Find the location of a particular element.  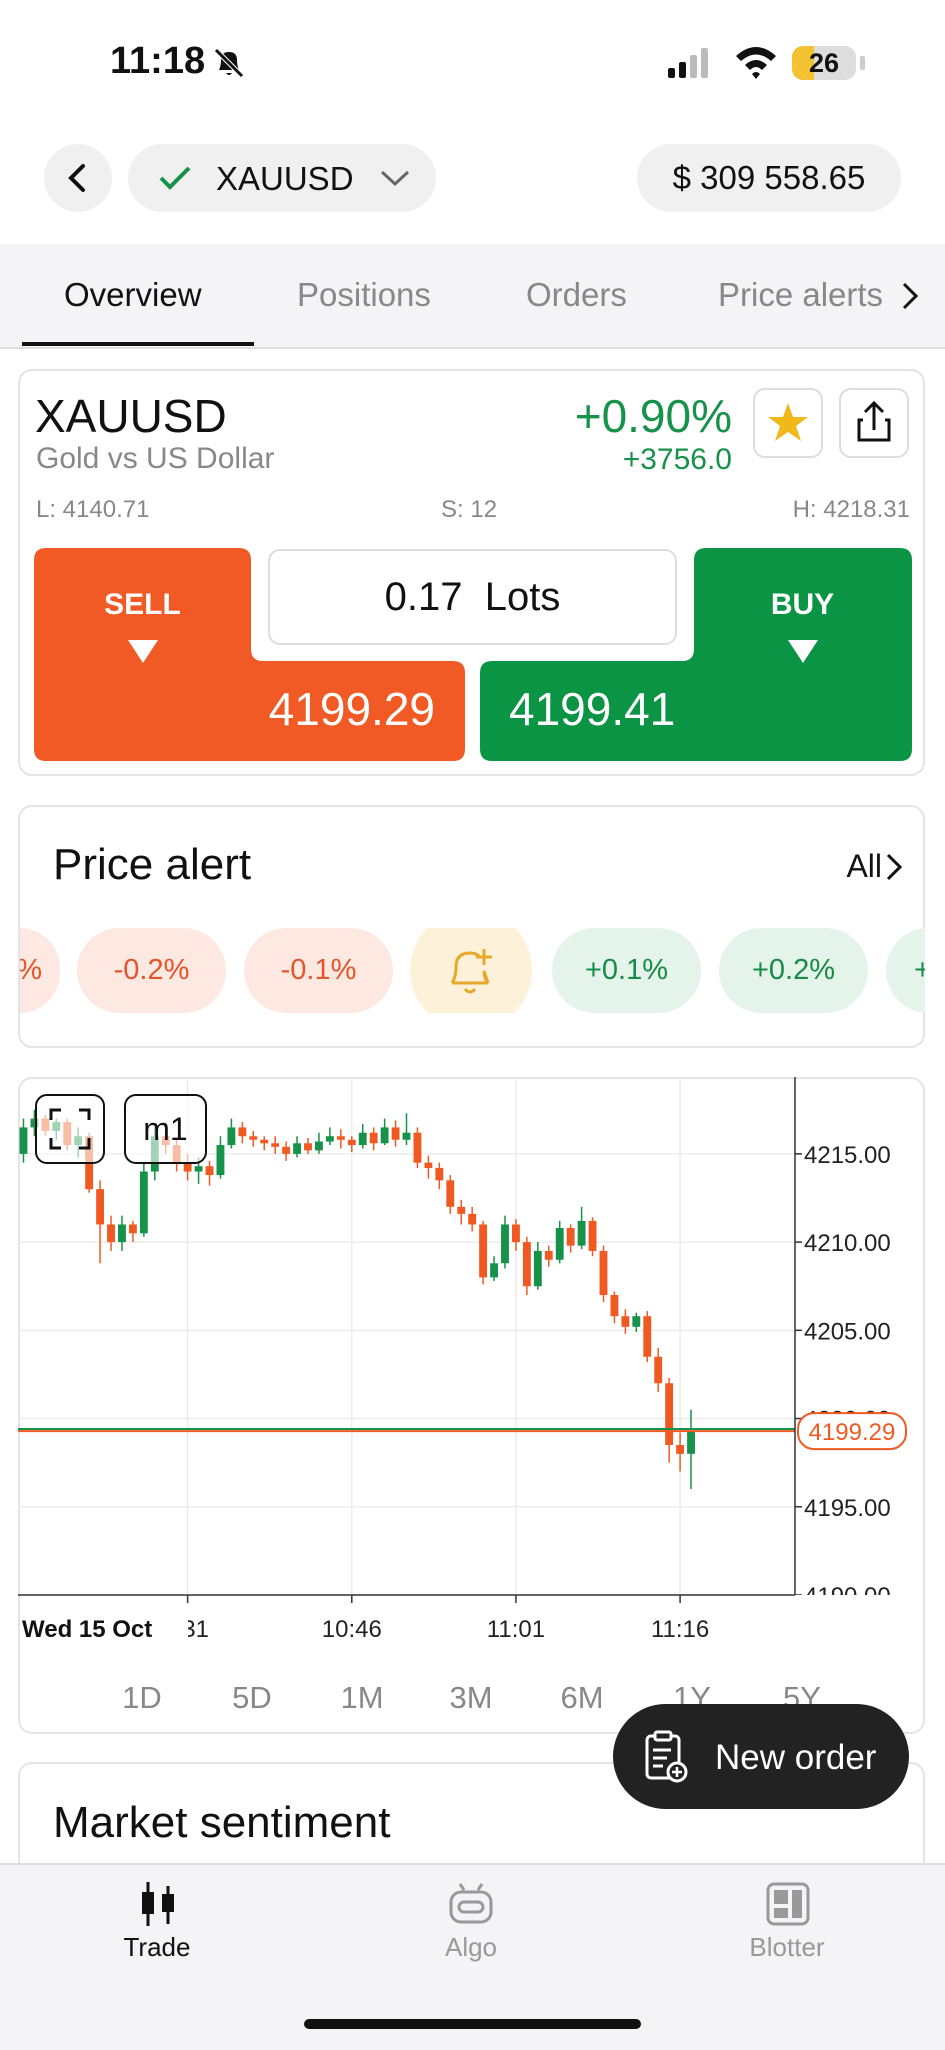

alert-chip: % is located at coordinates (40, 970).